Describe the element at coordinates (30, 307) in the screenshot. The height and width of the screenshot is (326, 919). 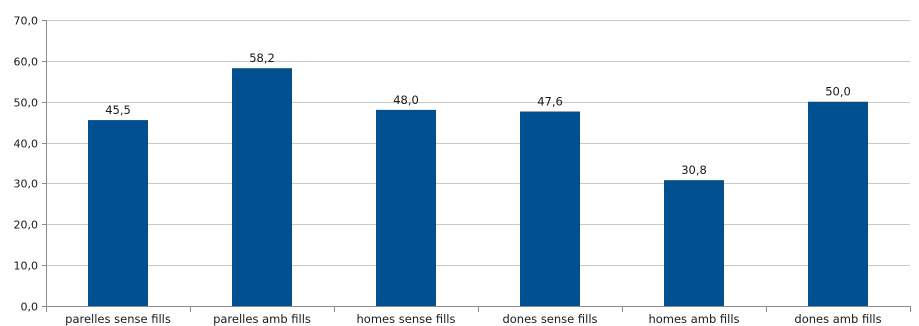
I see `y-tick-label: 0,0` at that location.